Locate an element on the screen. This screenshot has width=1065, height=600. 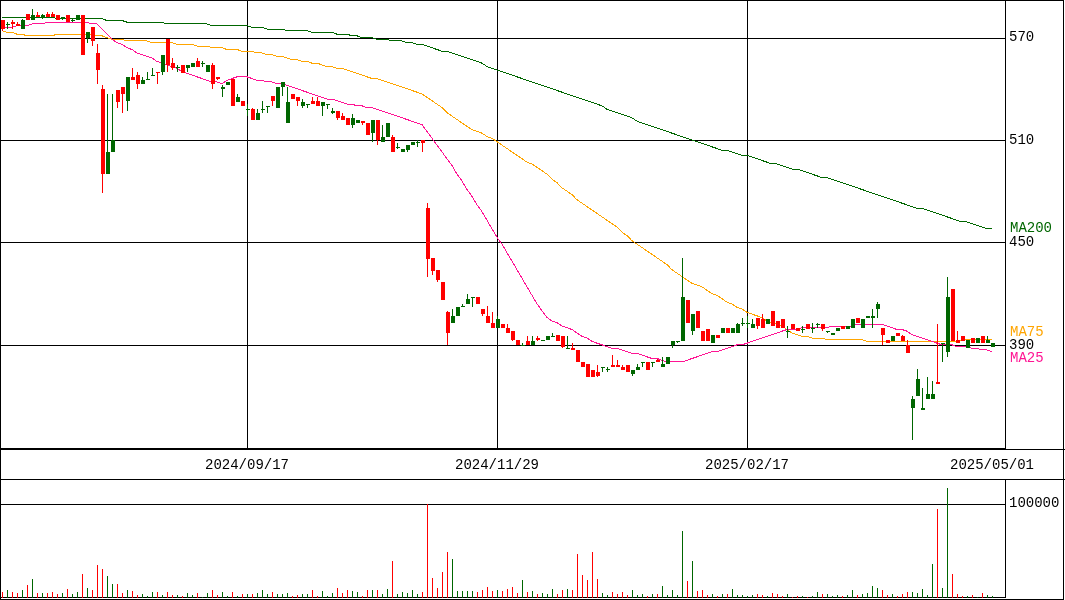
y-tick-label: 510 is located at coordinates (1022, 139).